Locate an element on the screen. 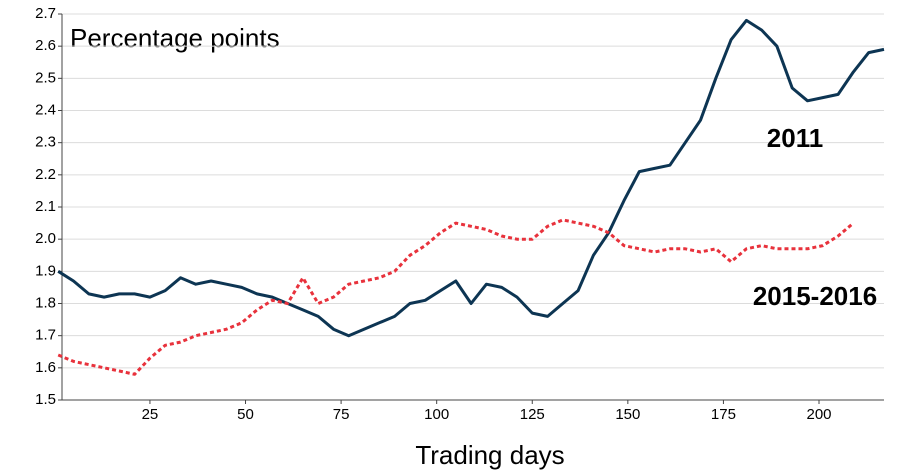  x-tick-label: 50 is located at coordinates (245, 414).